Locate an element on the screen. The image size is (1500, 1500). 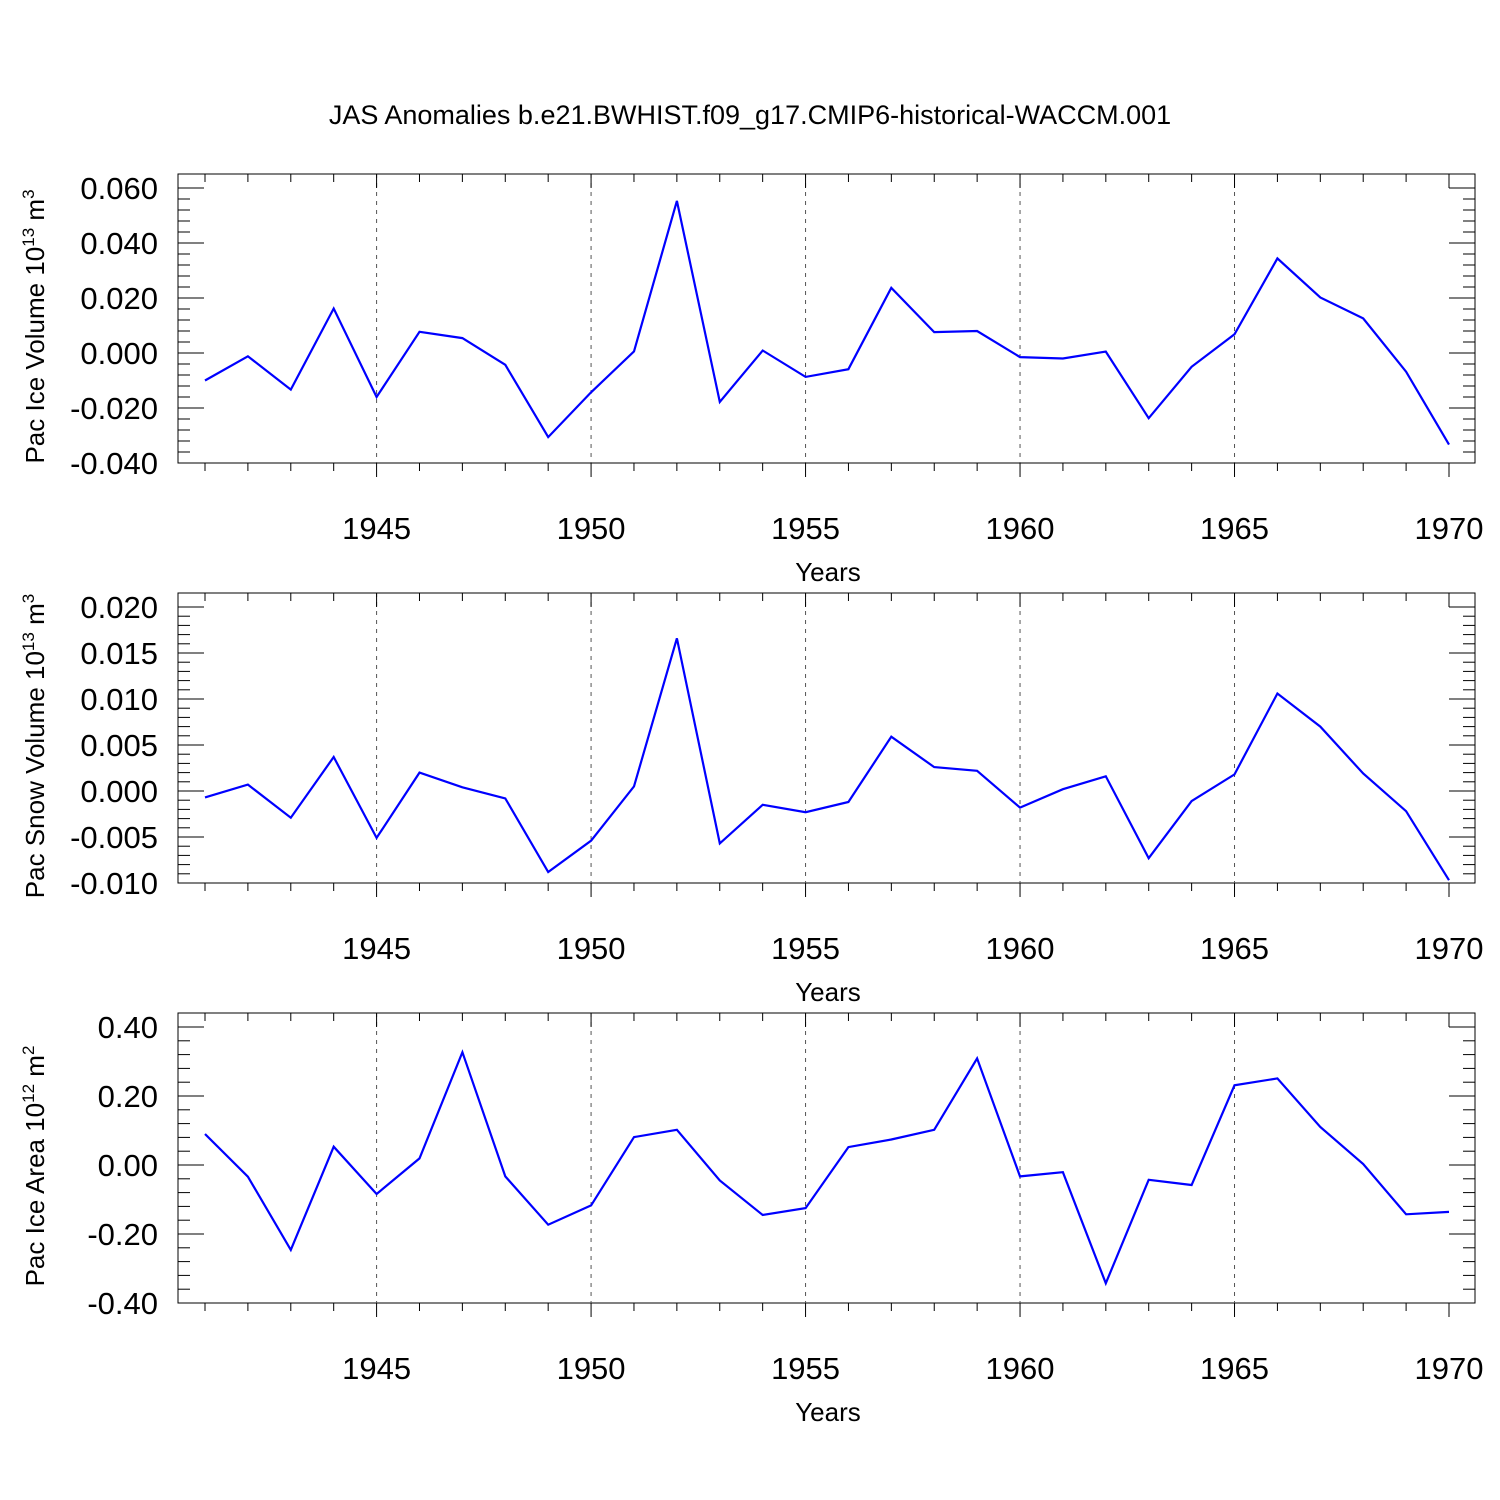
y-axis-label: Pac Ice Area 1012 m2 is located at coordinates (34, 1166).